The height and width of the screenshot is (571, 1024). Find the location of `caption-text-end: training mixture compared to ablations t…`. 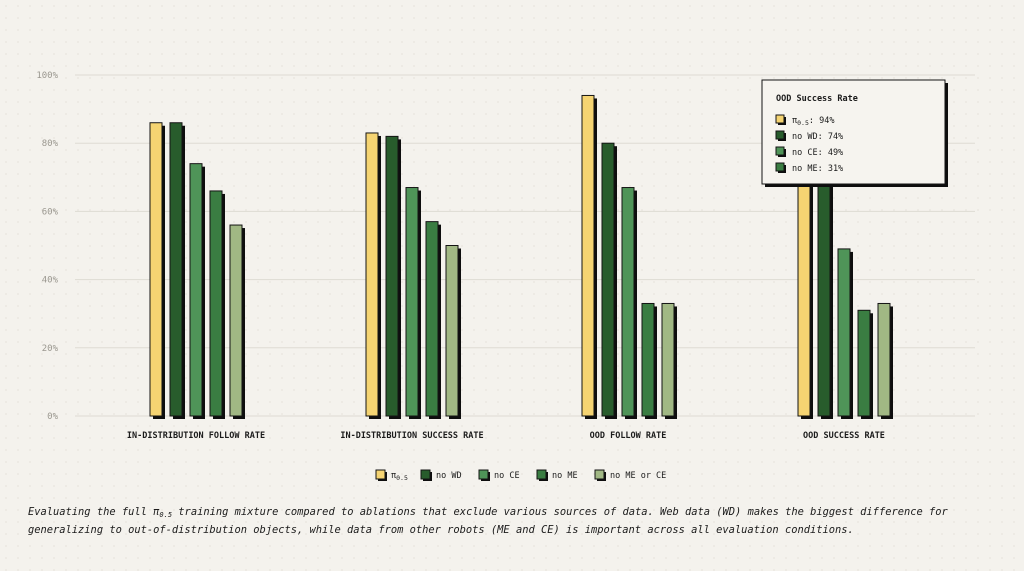

caption-text-end: training mixture compared to ablations t… is located at coordinates (488, 521).